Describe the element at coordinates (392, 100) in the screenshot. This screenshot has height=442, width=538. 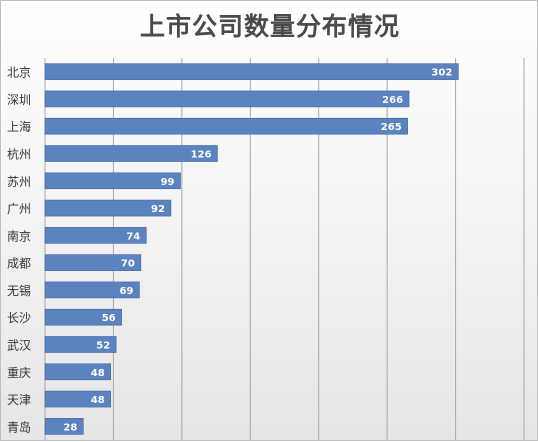
I see `data-label: 266` at that location.